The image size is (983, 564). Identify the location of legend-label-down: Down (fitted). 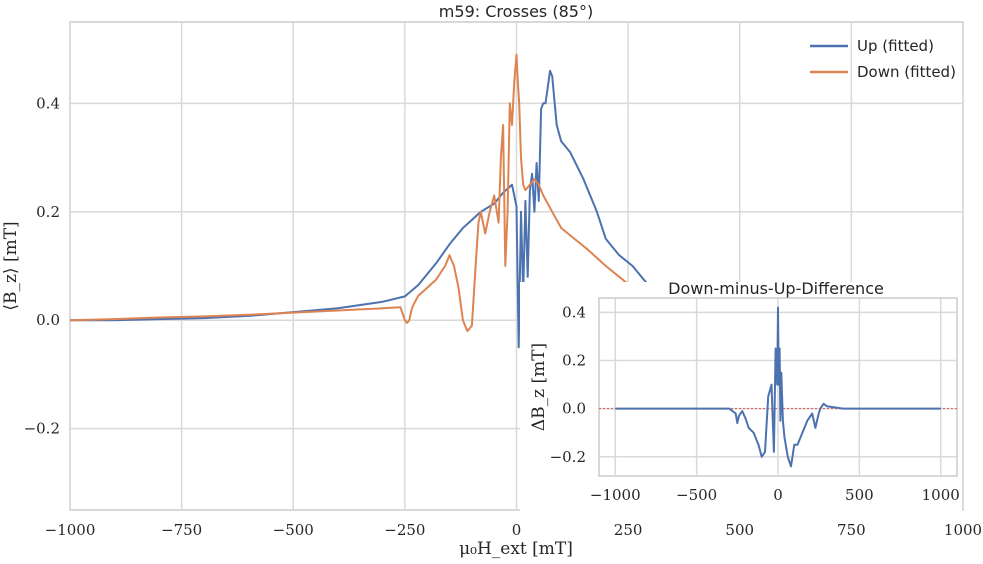
(906, 72).